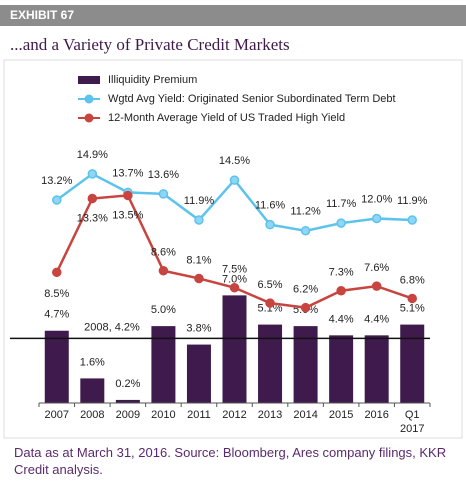  Describe the element at coordinates (234, 270) in the screenshot. I see `point-label: 7.5%` at that location.